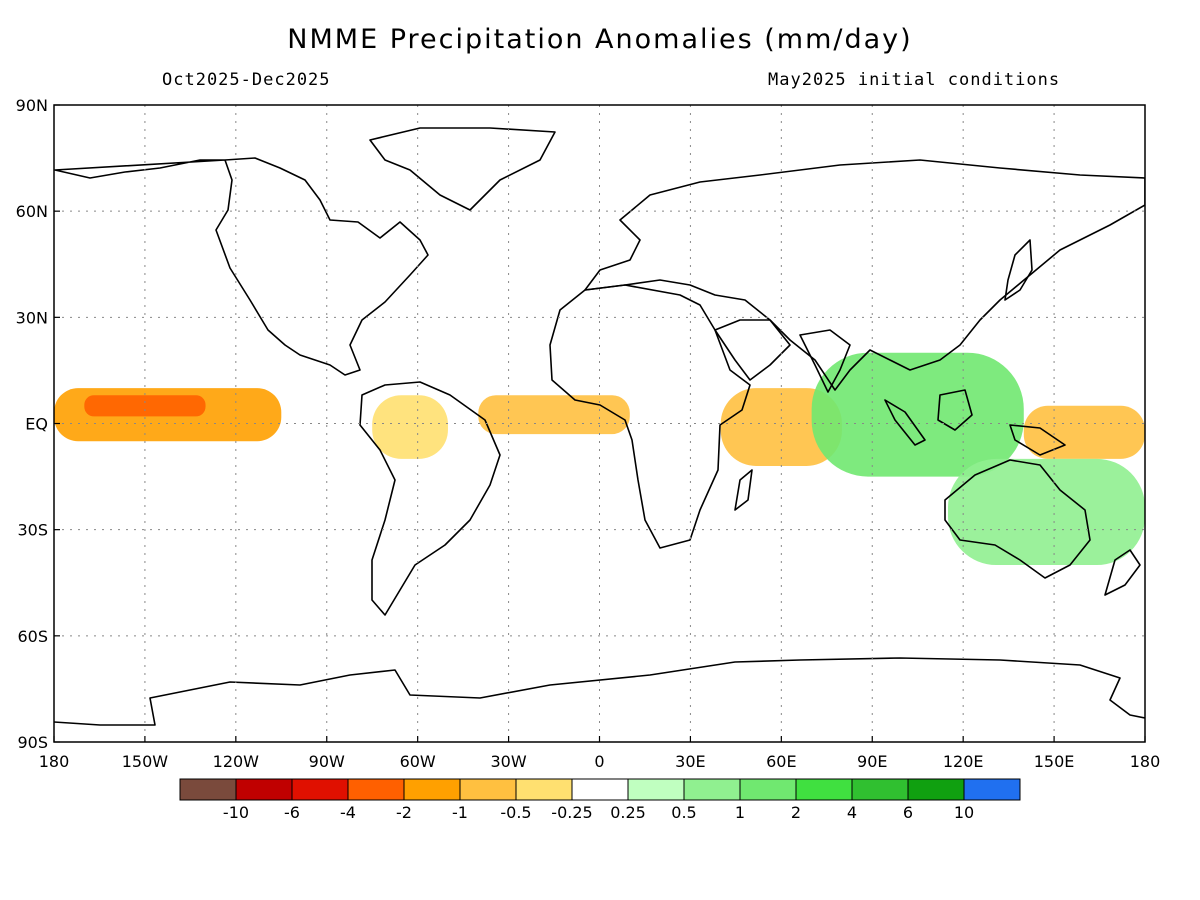  I want to click on longitude-label: 90E, so click(872, 761).